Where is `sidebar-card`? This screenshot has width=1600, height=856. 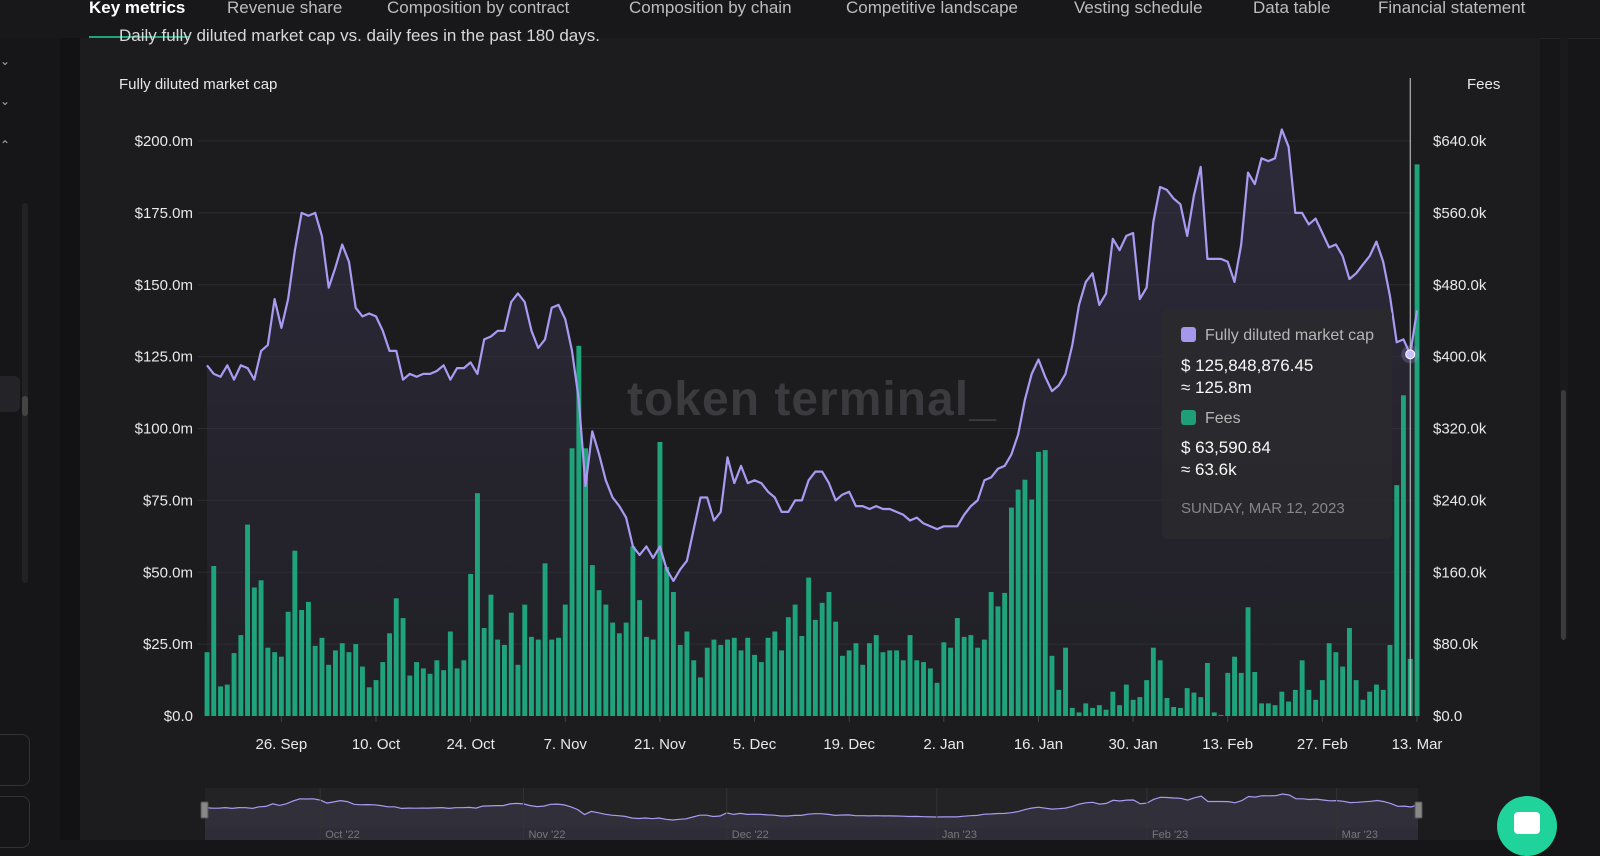 sidebar-card is located at coordinates (15, 760).